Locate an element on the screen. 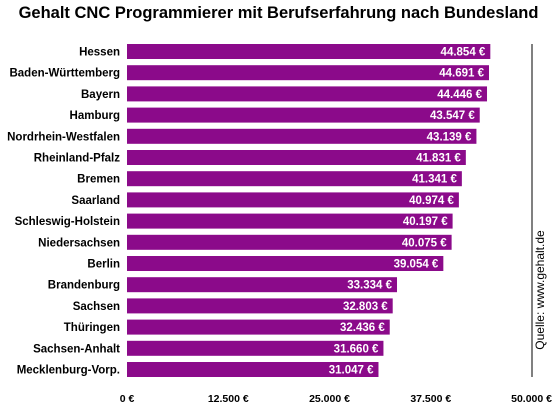 The width and height of the screenshot is (557, 418). category-label: Berlin is located at coordinates (103, 265).